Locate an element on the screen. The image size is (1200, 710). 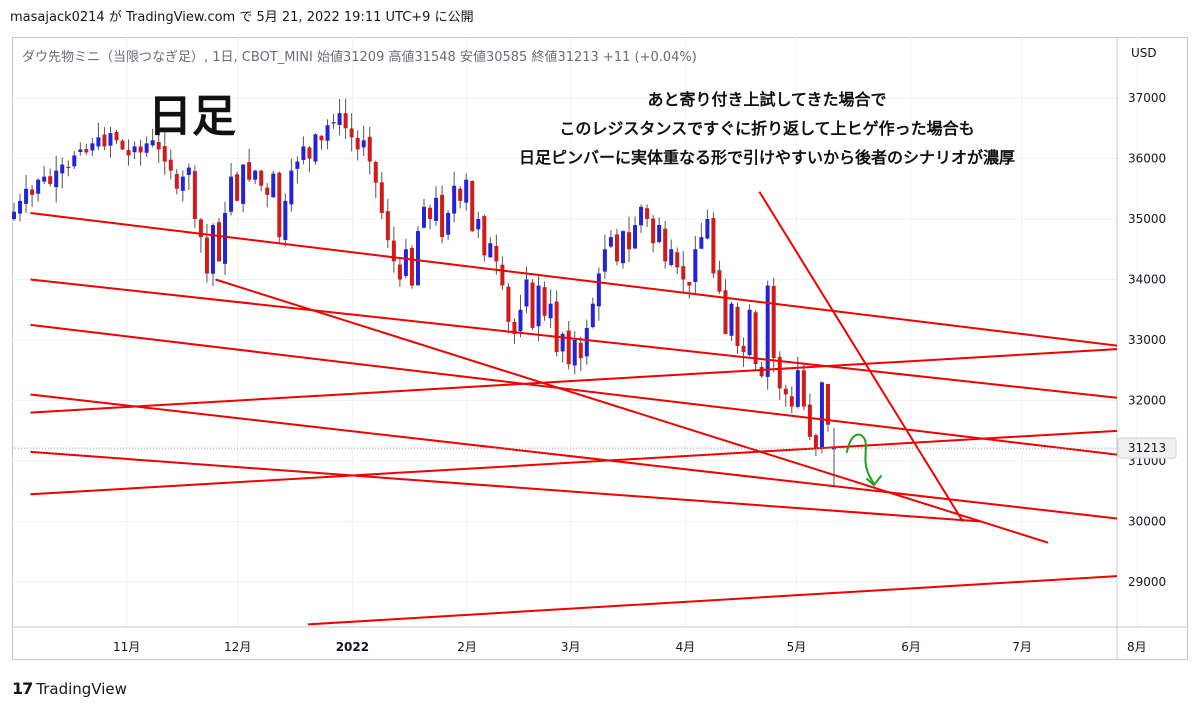
x-tick-label: 6月 is located at coordinates (911, 647).